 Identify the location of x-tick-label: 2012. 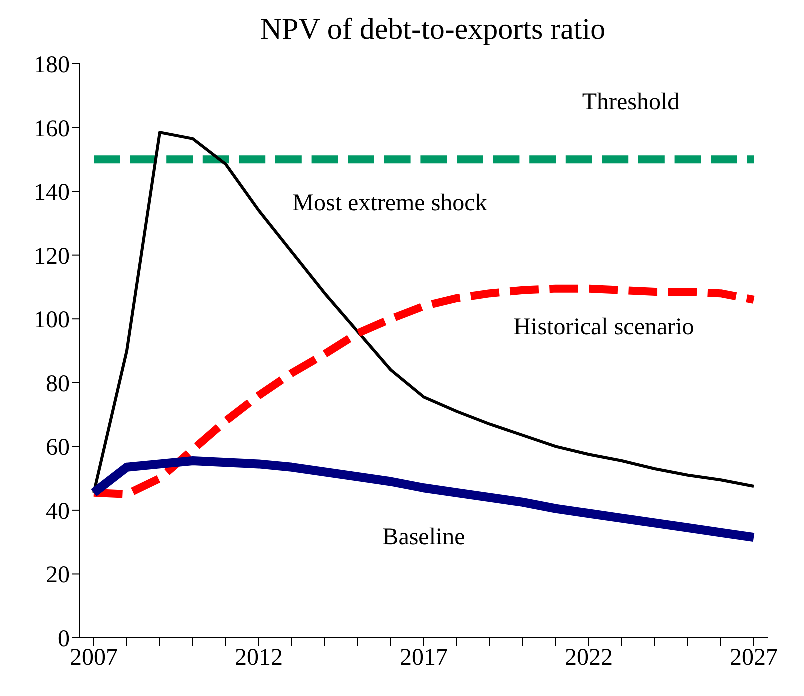
(259, 658).